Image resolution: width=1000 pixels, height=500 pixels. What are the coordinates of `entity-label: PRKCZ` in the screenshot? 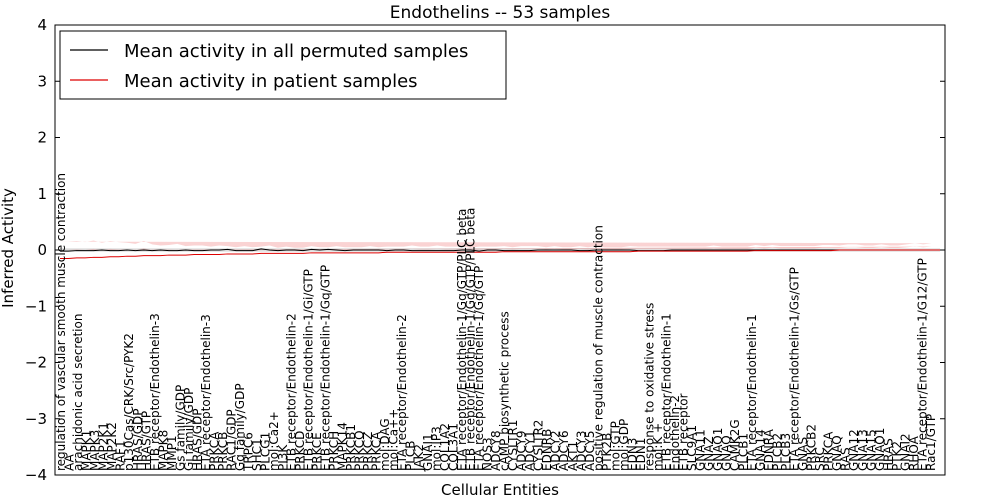 It's located at (368, 451).